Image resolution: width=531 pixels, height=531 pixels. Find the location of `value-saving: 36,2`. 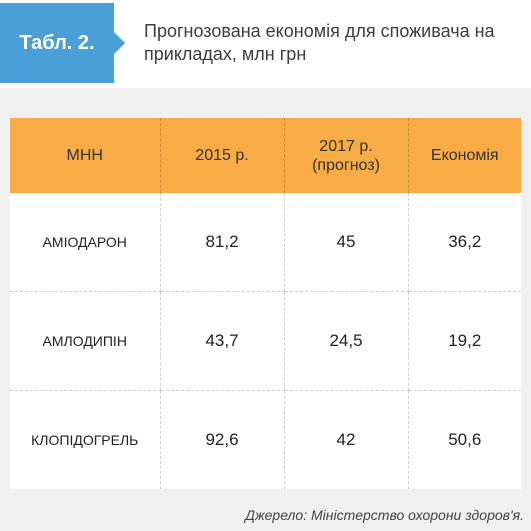

value-saving: 36,2 is located at coordinates (464, 242).